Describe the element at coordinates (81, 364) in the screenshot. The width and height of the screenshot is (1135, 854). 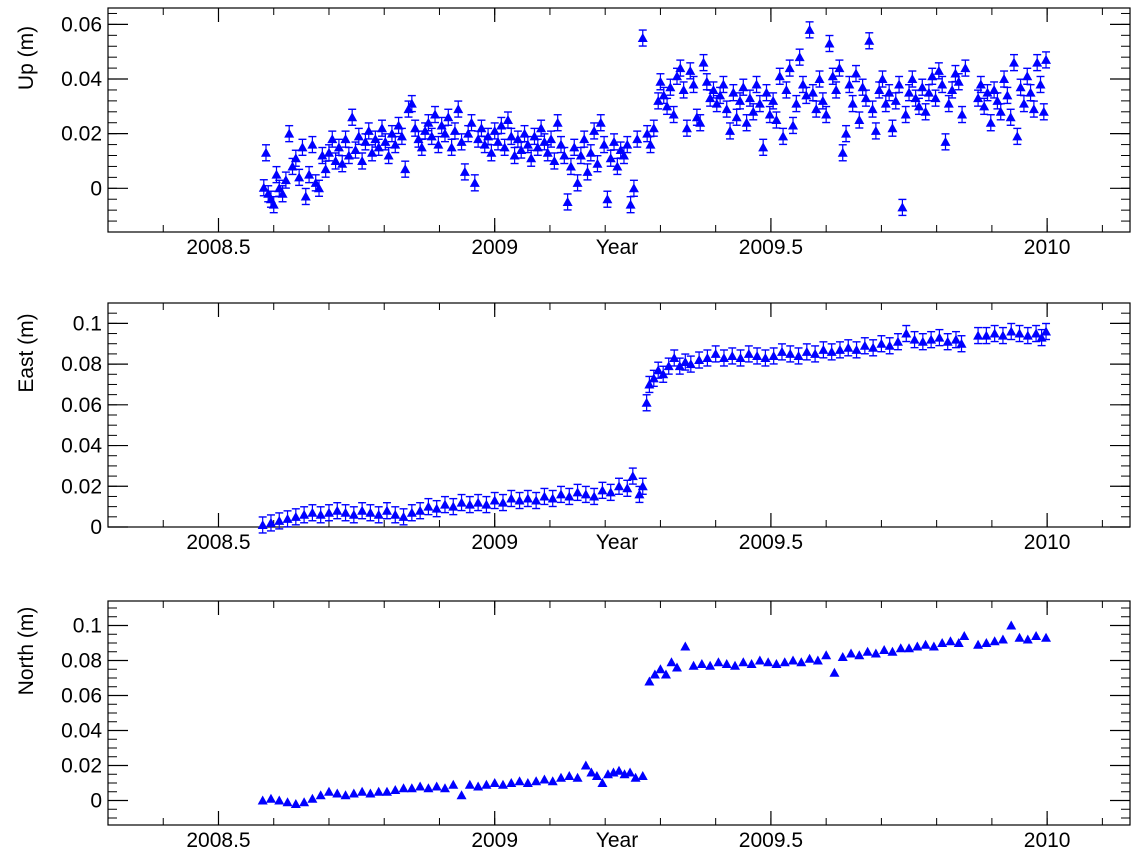
I see `y-tick-label: 0.08` at that location.